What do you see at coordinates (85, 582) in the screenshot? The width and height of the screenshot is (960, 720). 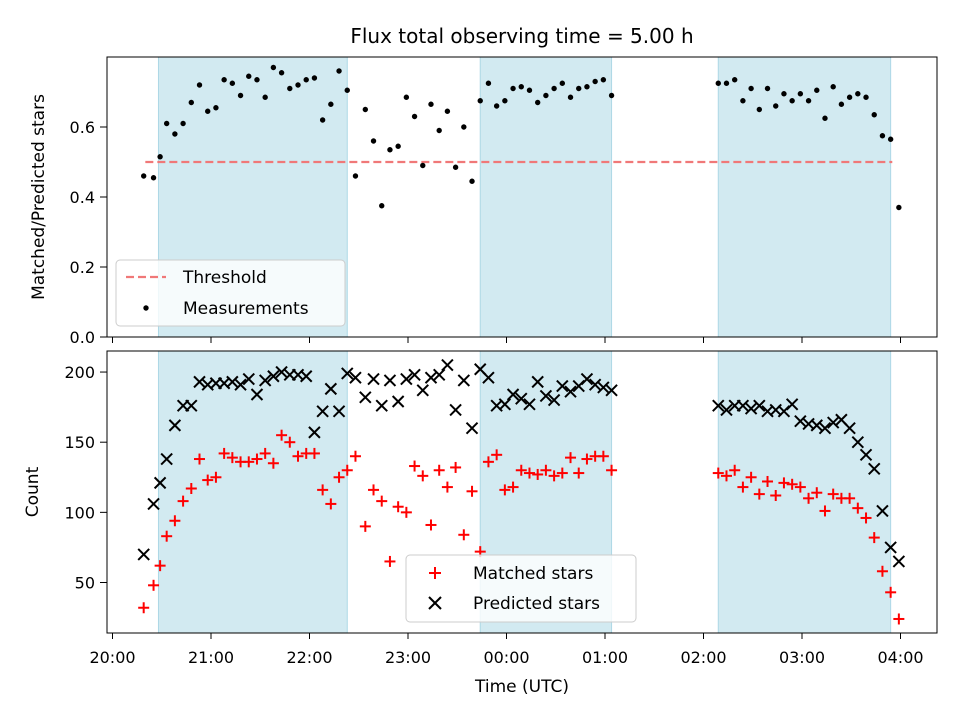 I see `bottom-y-tick-label: 50` at bounding box center [85, 582].